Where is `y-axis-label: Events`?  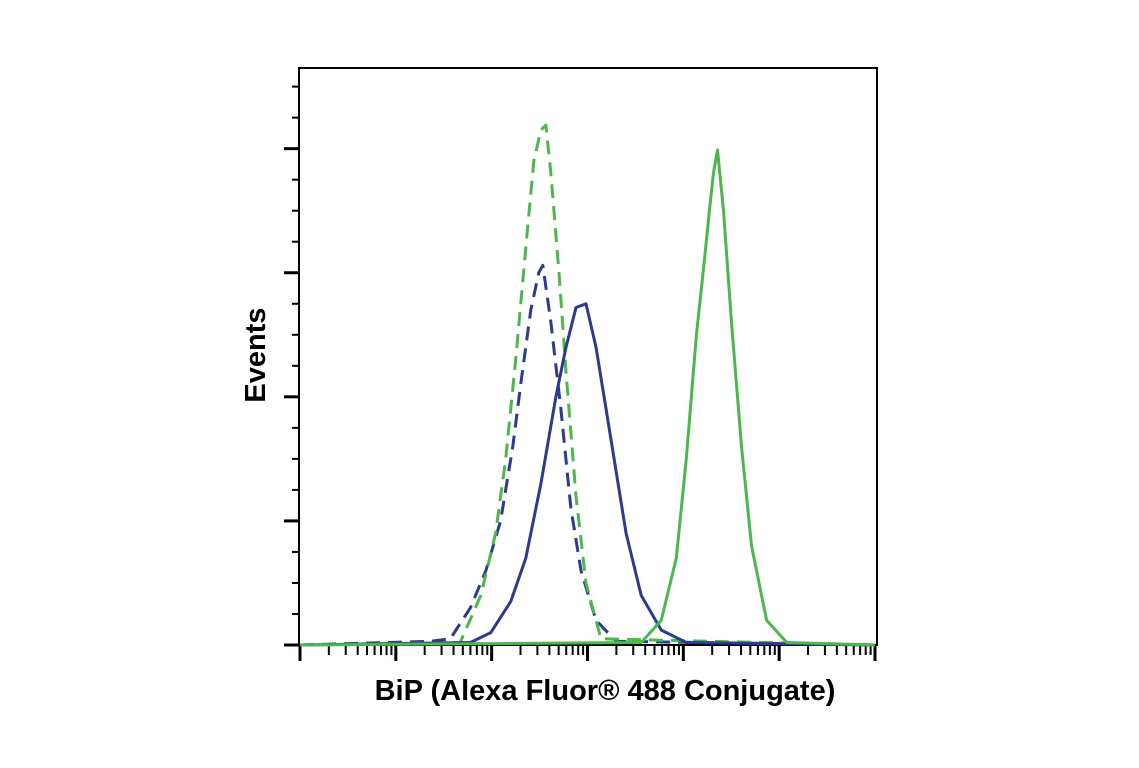 y-axis-label: Events is located at coordinates (256, 354).